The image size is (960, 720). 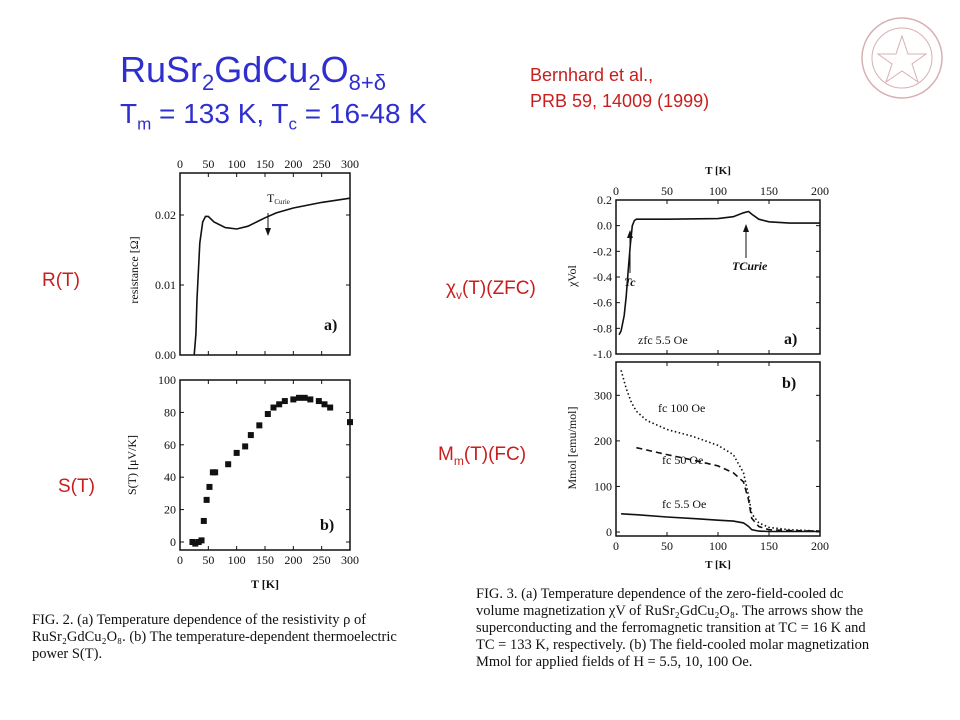 What do you see at coordinates (602, 328) in the screenshot?
I see `fig3a-ytick-label: -0.8` at bounding box center [602, 328].